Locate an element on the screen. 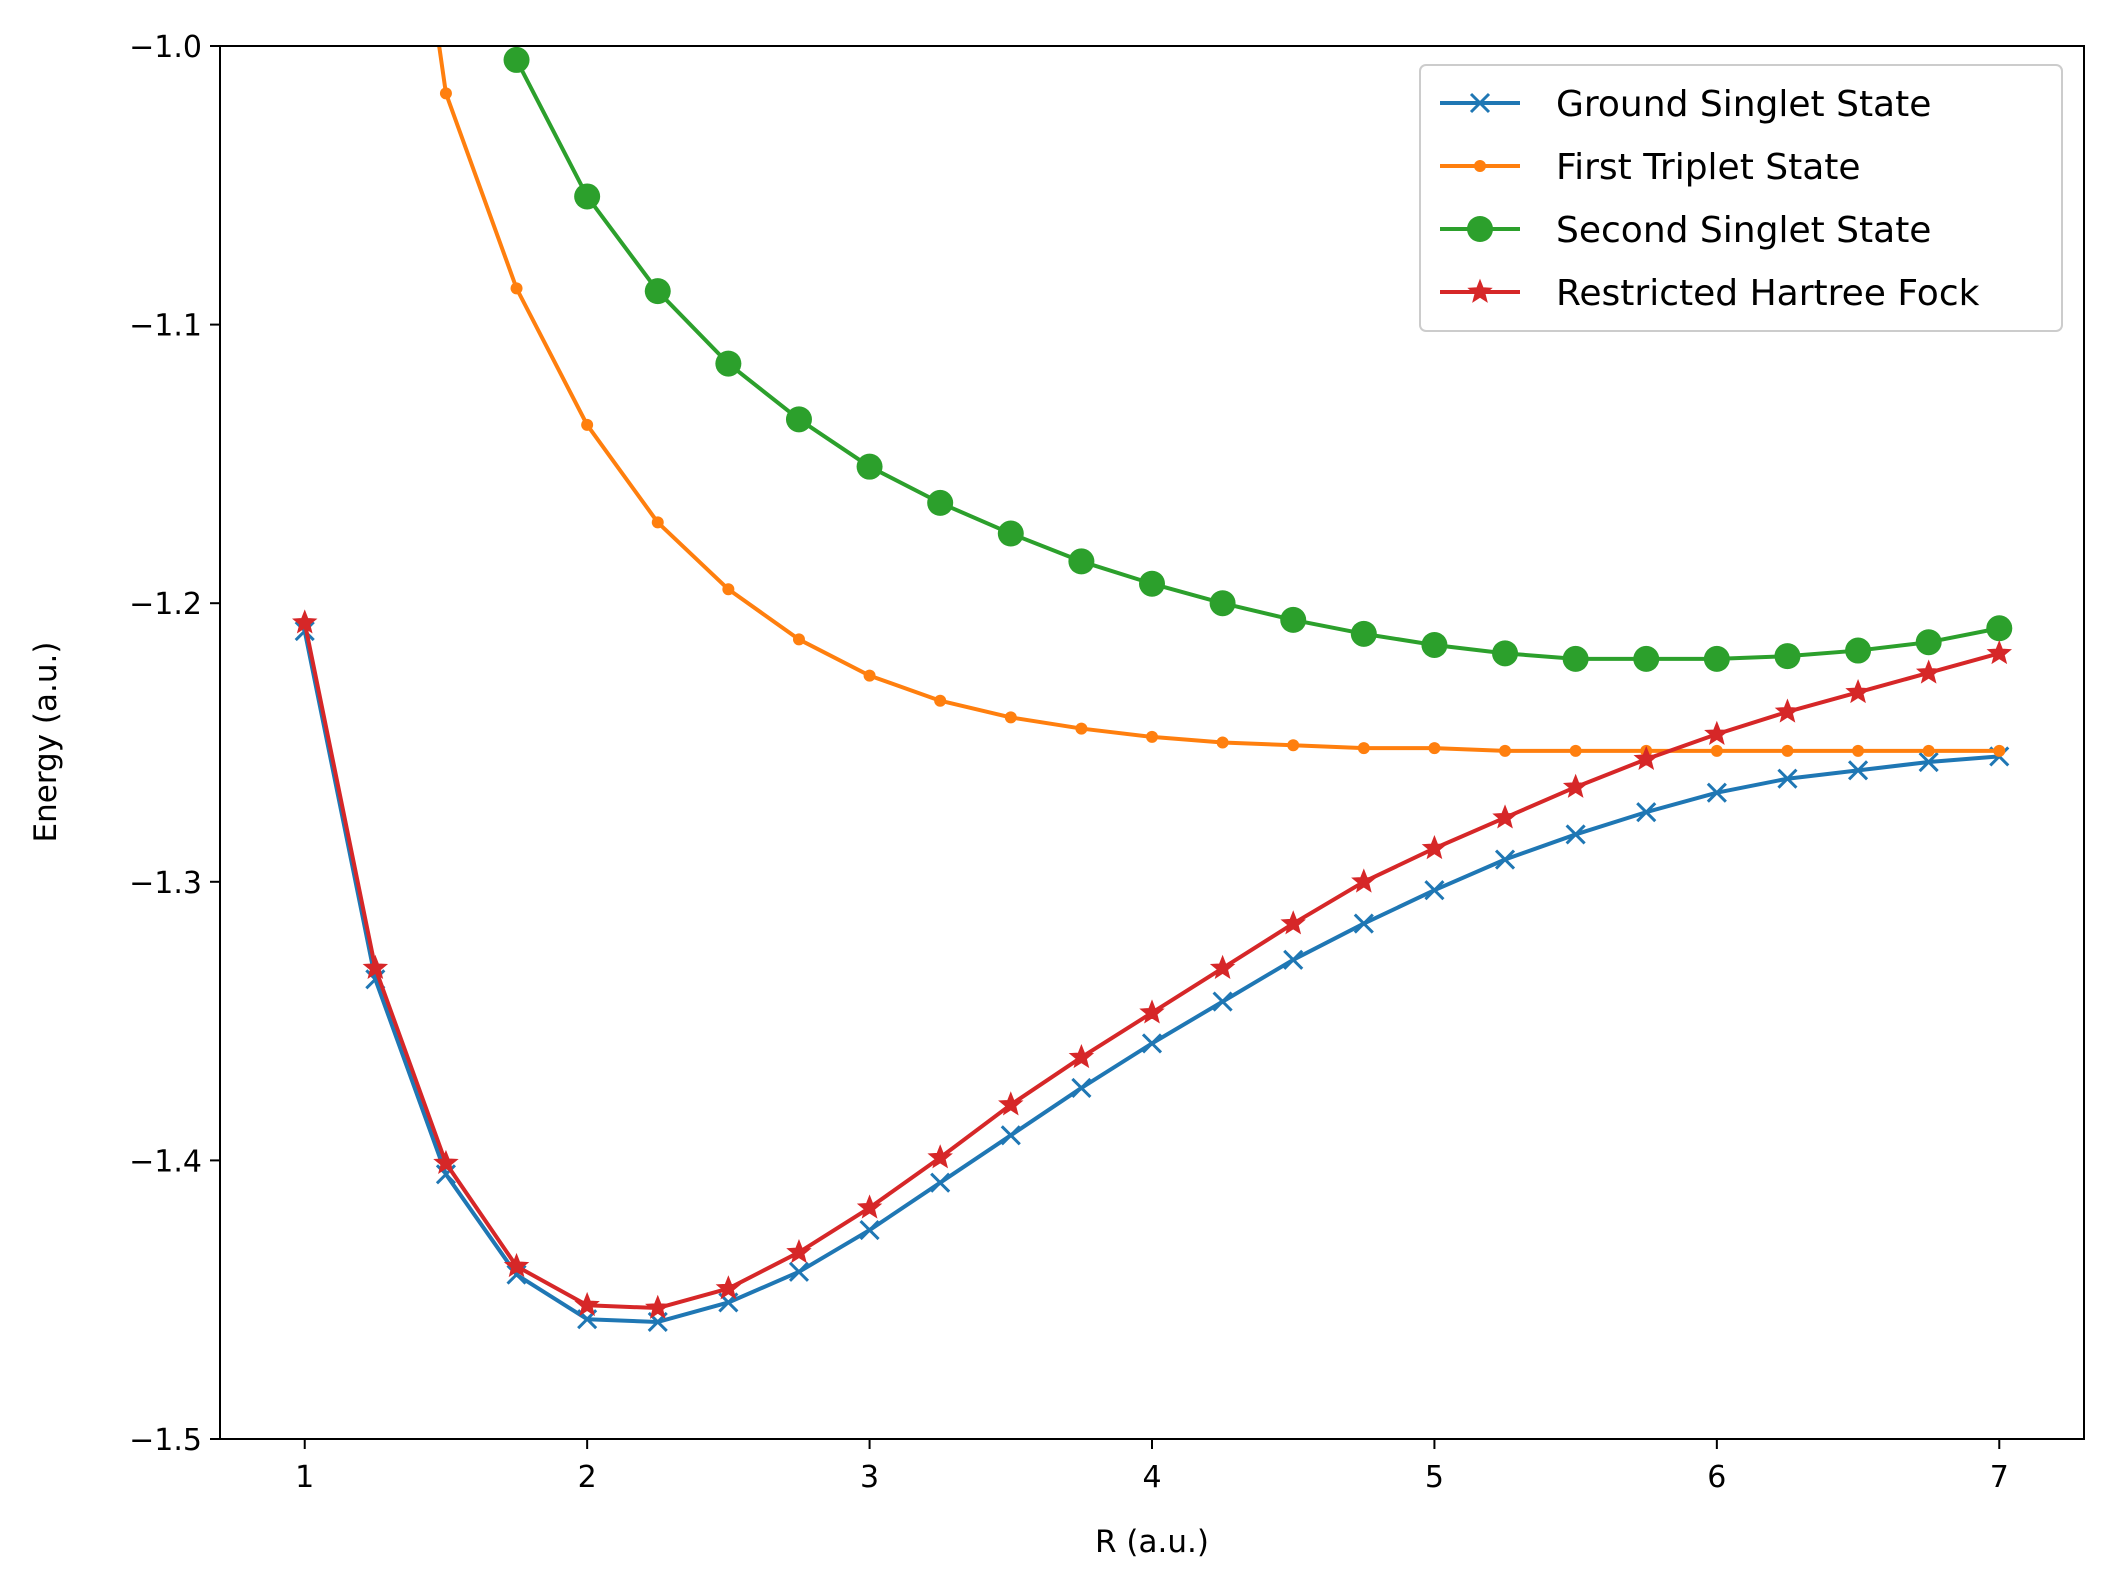 The height and width of the screenshot is (1592, 2109). legend-entry-restricted-hartree-fock: Restricted Hartree Fock is located at coordinates (1710, 293).